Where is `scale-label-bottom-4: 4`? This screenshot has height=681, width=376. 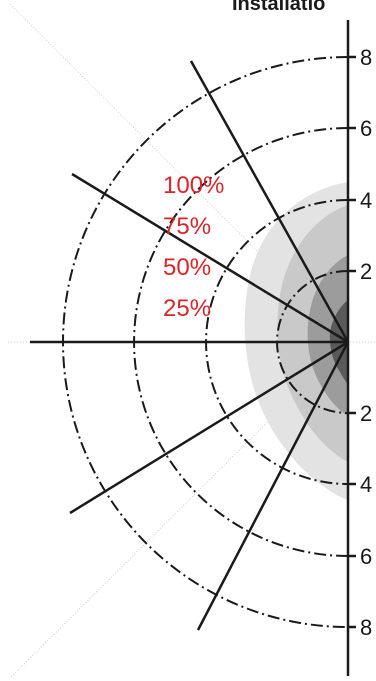
scale-label-bottom-4: 4 is located at coordinates (366, 484).